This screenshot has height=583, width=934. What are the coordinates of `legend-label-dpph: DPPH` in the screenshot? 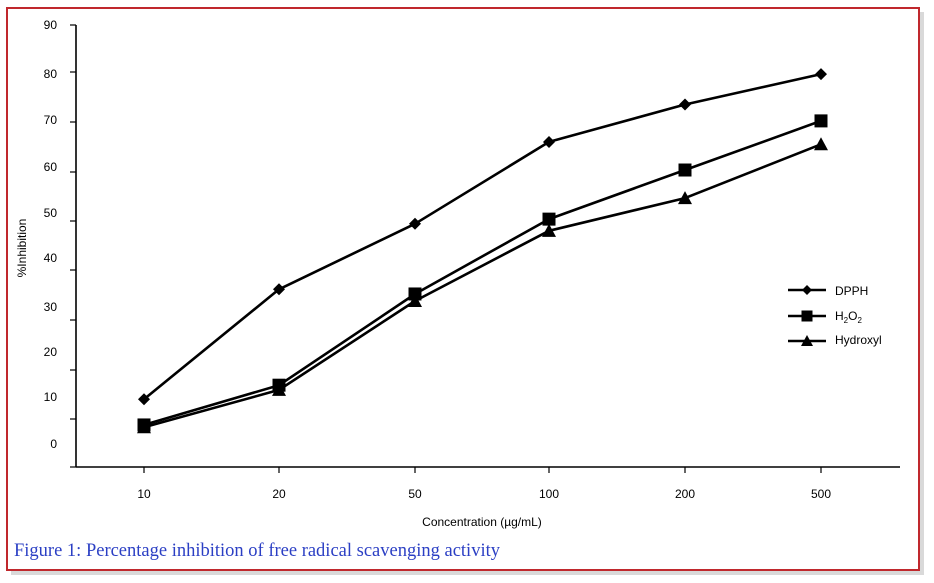 It's located at (851, 291).